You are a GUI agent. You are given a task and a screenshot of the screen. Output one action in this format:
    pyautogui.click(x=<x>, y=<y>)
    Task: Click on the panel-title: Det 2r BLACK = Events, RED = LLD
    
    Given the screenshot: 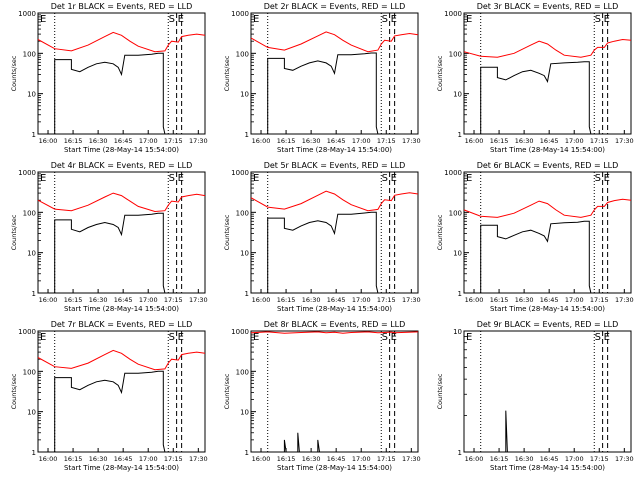 What is the action you would take?
    pyautogui.click(x=335, y=6)
    